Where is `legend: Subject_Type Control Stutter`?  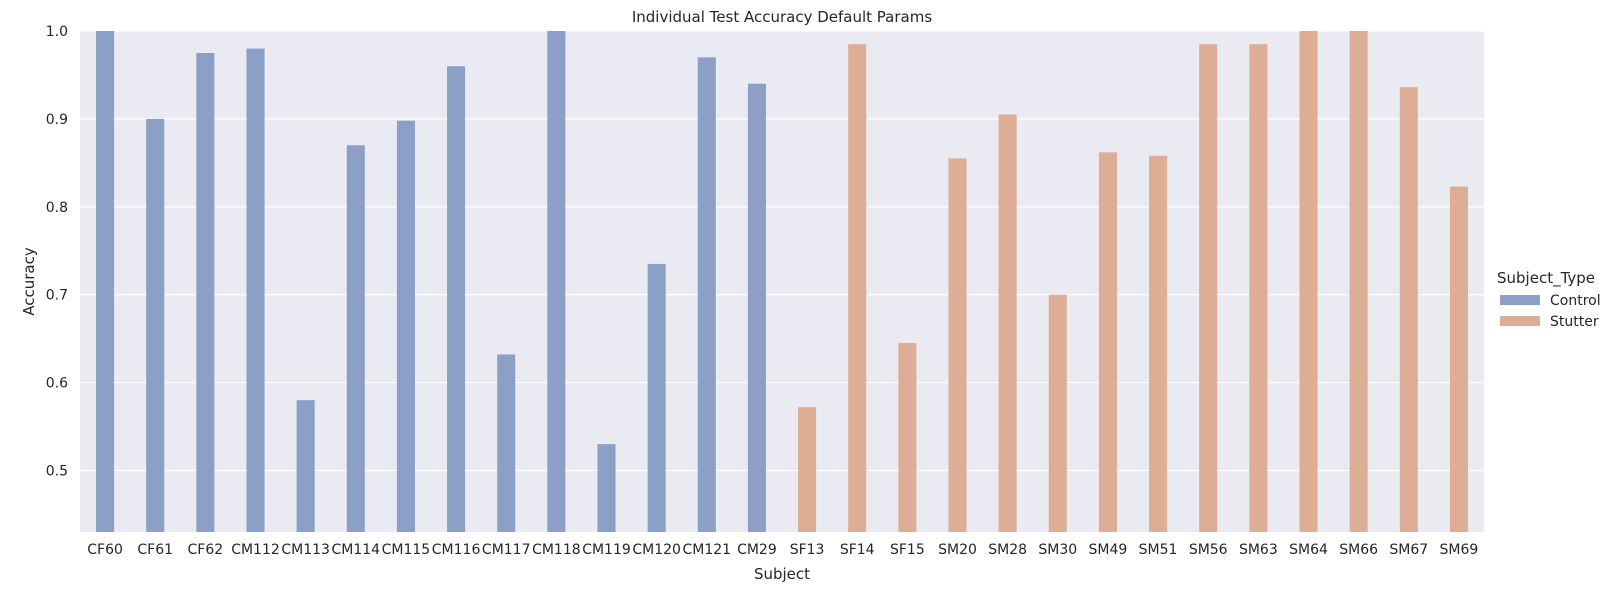 legend: Subject_Type Control Stutter is located at coordinates (1549, 299).